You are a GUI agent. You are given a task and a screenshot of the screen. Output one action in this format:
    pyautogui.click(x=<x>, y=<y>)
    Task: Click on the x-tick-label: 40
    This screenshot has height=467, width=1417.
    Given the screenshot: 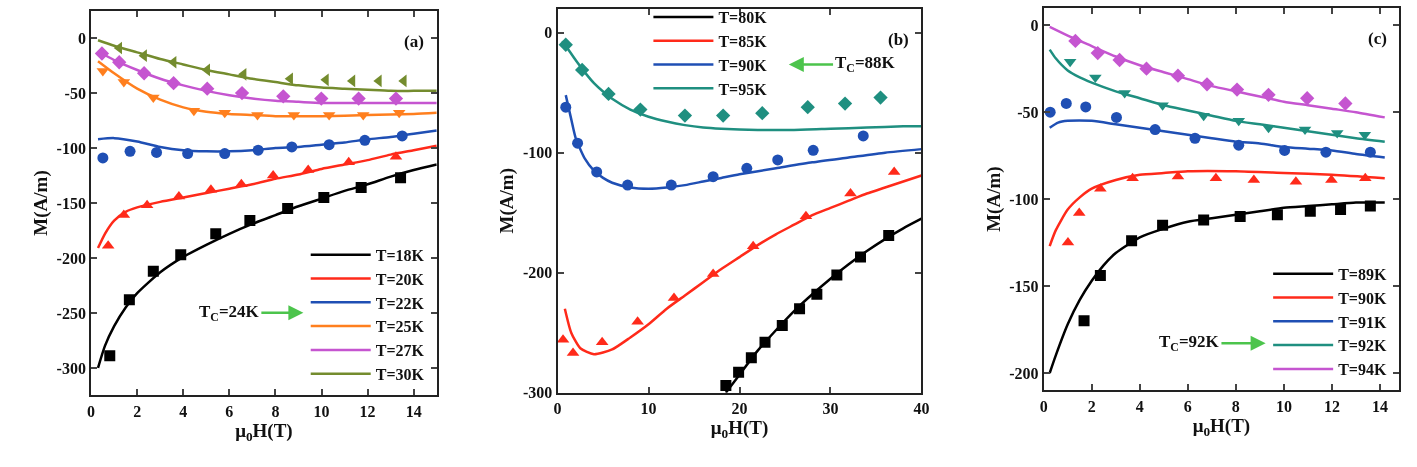 What is the action you would take?
    pyautogui.click(x=921, y=408)
    